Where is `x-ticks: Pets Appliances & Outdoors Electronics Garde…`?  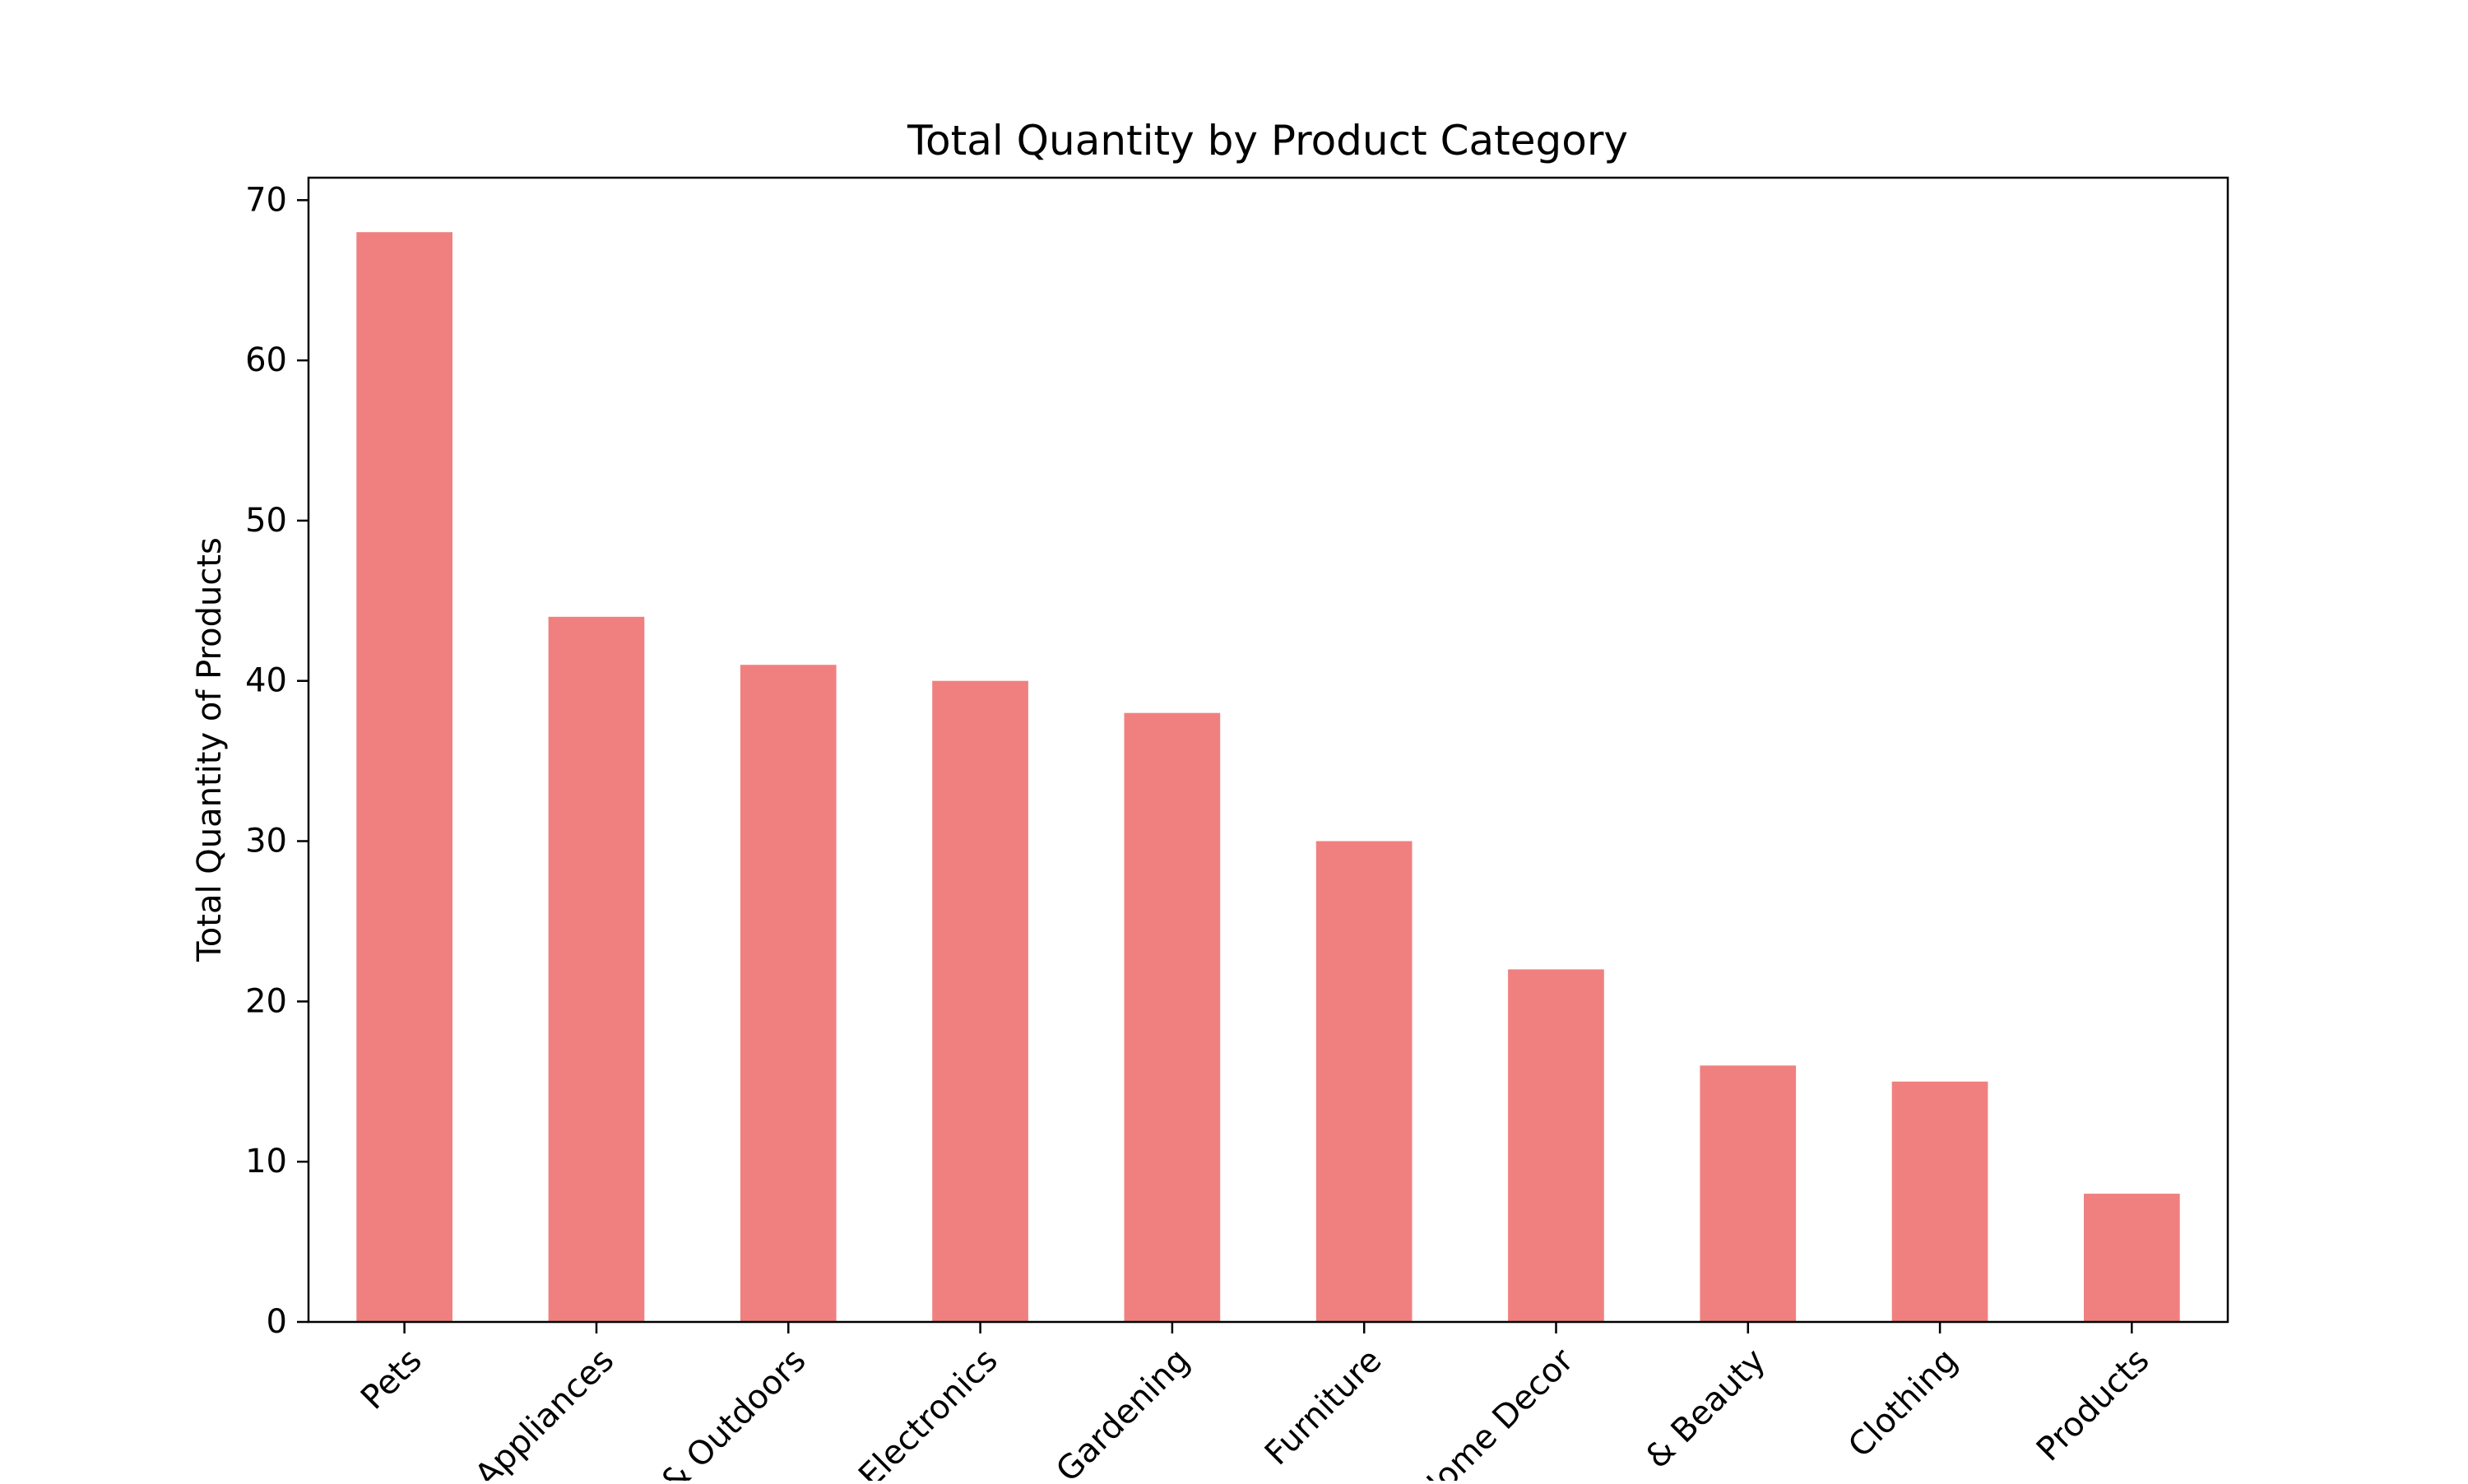
x-ticks: Pets Appliances & Outdoors Electronics Garde… is located at coordinates (1255, 1401).